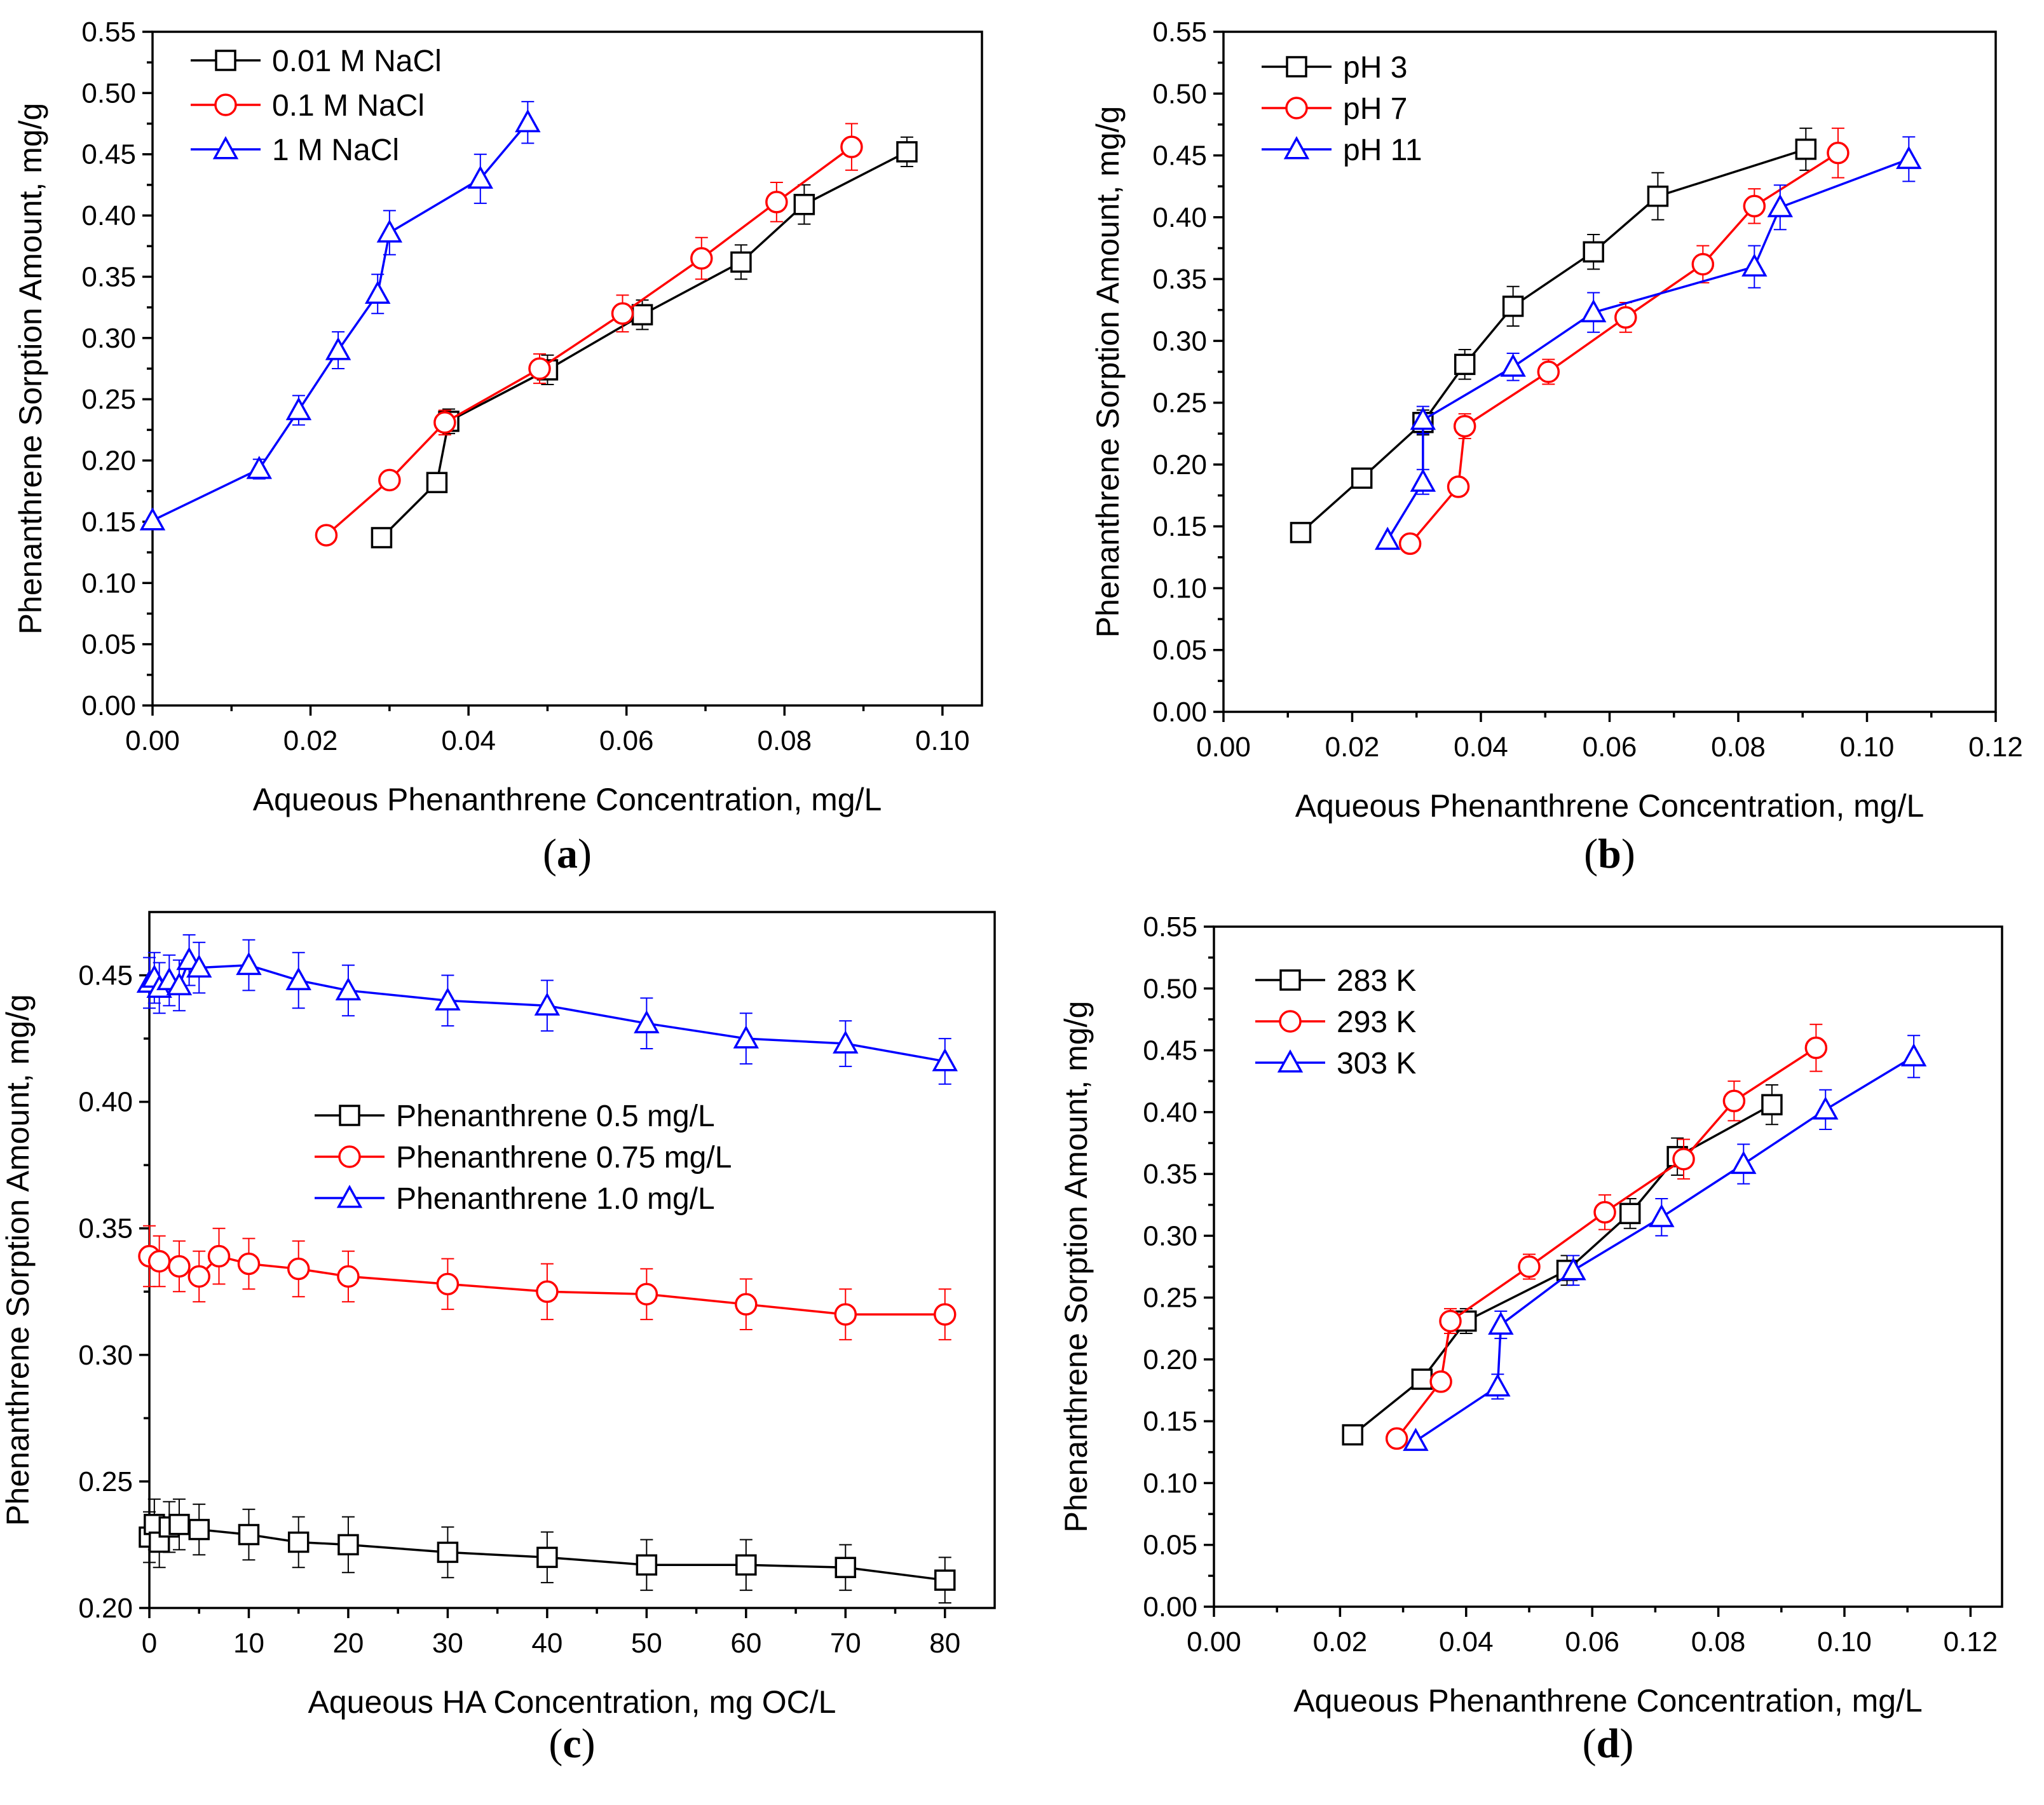  Describe the element at coordinates (1375, 109) in the screenshot. I see `legend-label: pH 7` at that location.